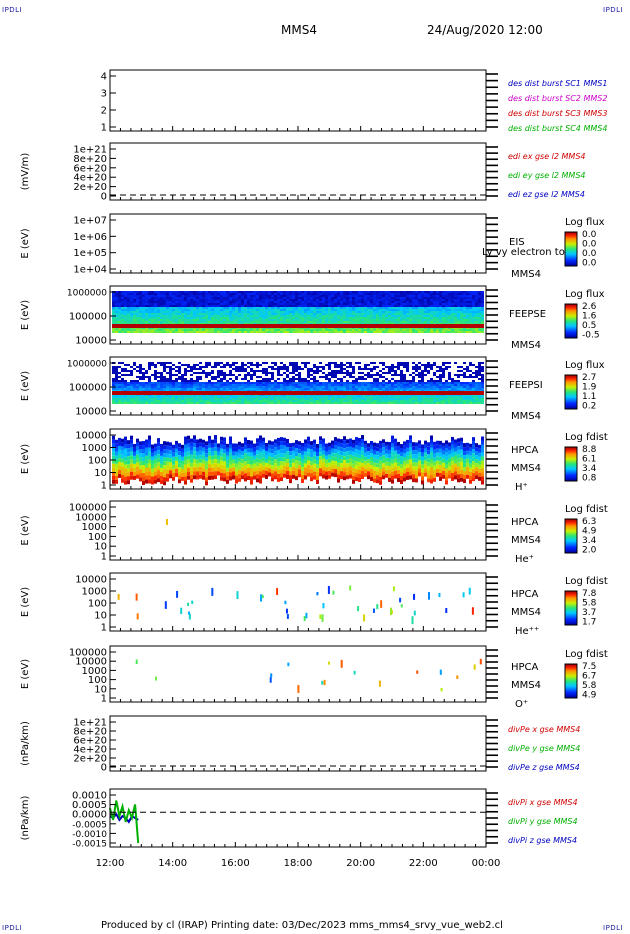 The height and width of the screenshot is (934, 630). I want to click on panel-frame, so click(298, 243).